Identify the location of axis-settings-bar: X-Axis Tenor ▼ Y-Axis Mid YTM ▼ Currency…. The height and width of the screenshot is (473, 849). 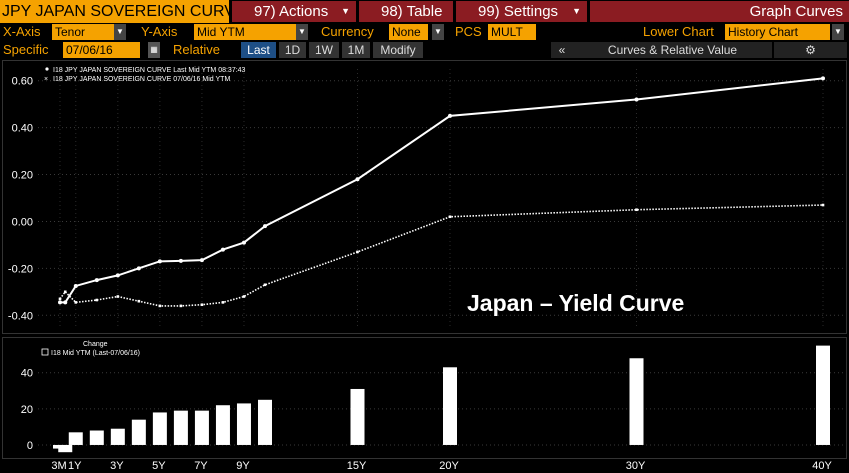
(424, 32).